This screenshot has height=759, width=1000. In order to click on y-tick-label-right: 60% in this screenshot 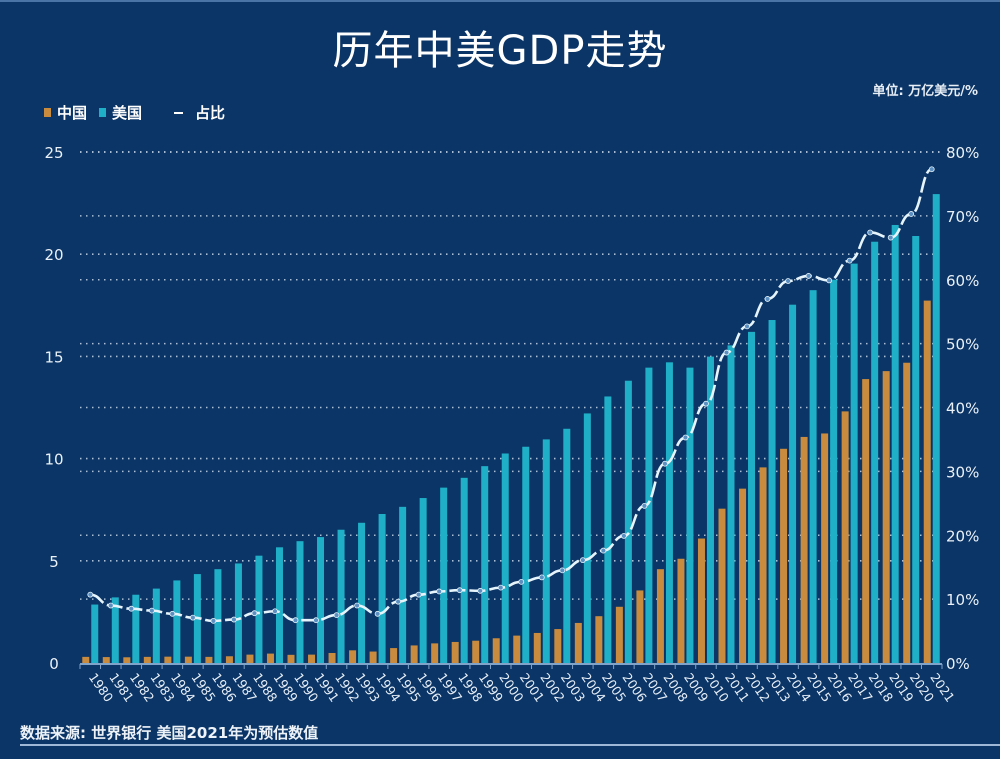, I will do `click(962, 281)`.